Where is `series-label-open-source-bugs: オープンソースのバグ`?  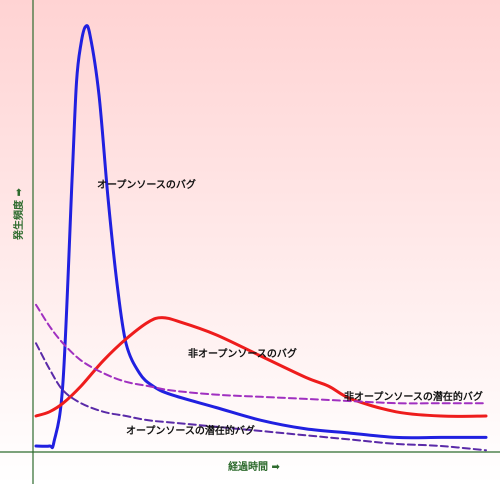 series-label-open-source-bugs: オープンソースのバグ is located at coordinates (146, 184).